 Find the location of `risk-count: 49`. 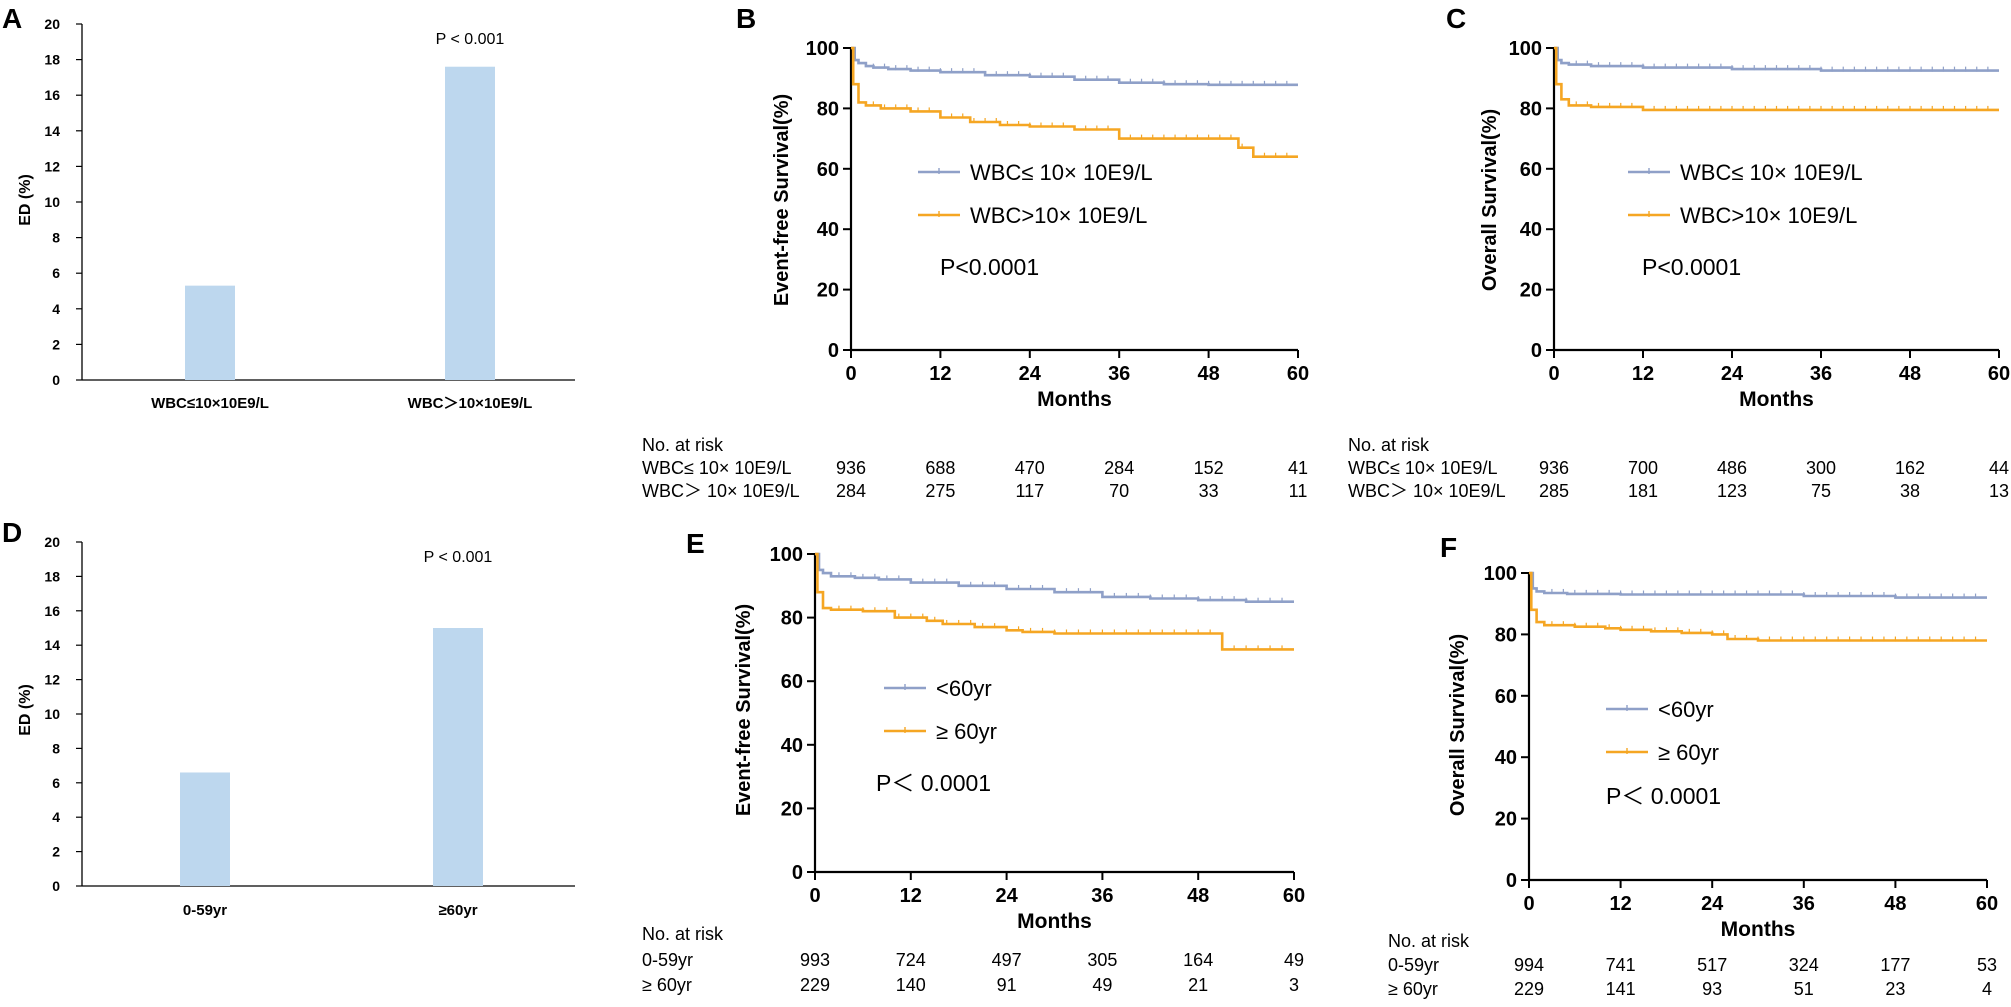

risk-count: 49 is located at coordinates (1102, 985).